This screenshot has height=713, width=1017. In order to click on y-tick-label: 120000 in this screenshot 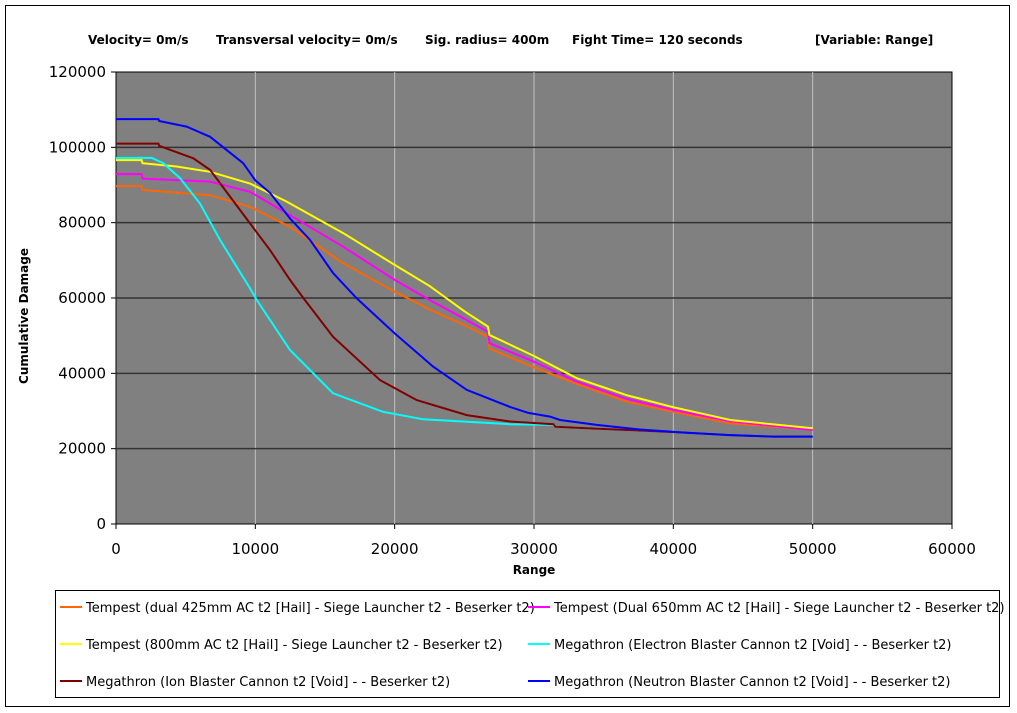, I will do `click(77, 72)`.